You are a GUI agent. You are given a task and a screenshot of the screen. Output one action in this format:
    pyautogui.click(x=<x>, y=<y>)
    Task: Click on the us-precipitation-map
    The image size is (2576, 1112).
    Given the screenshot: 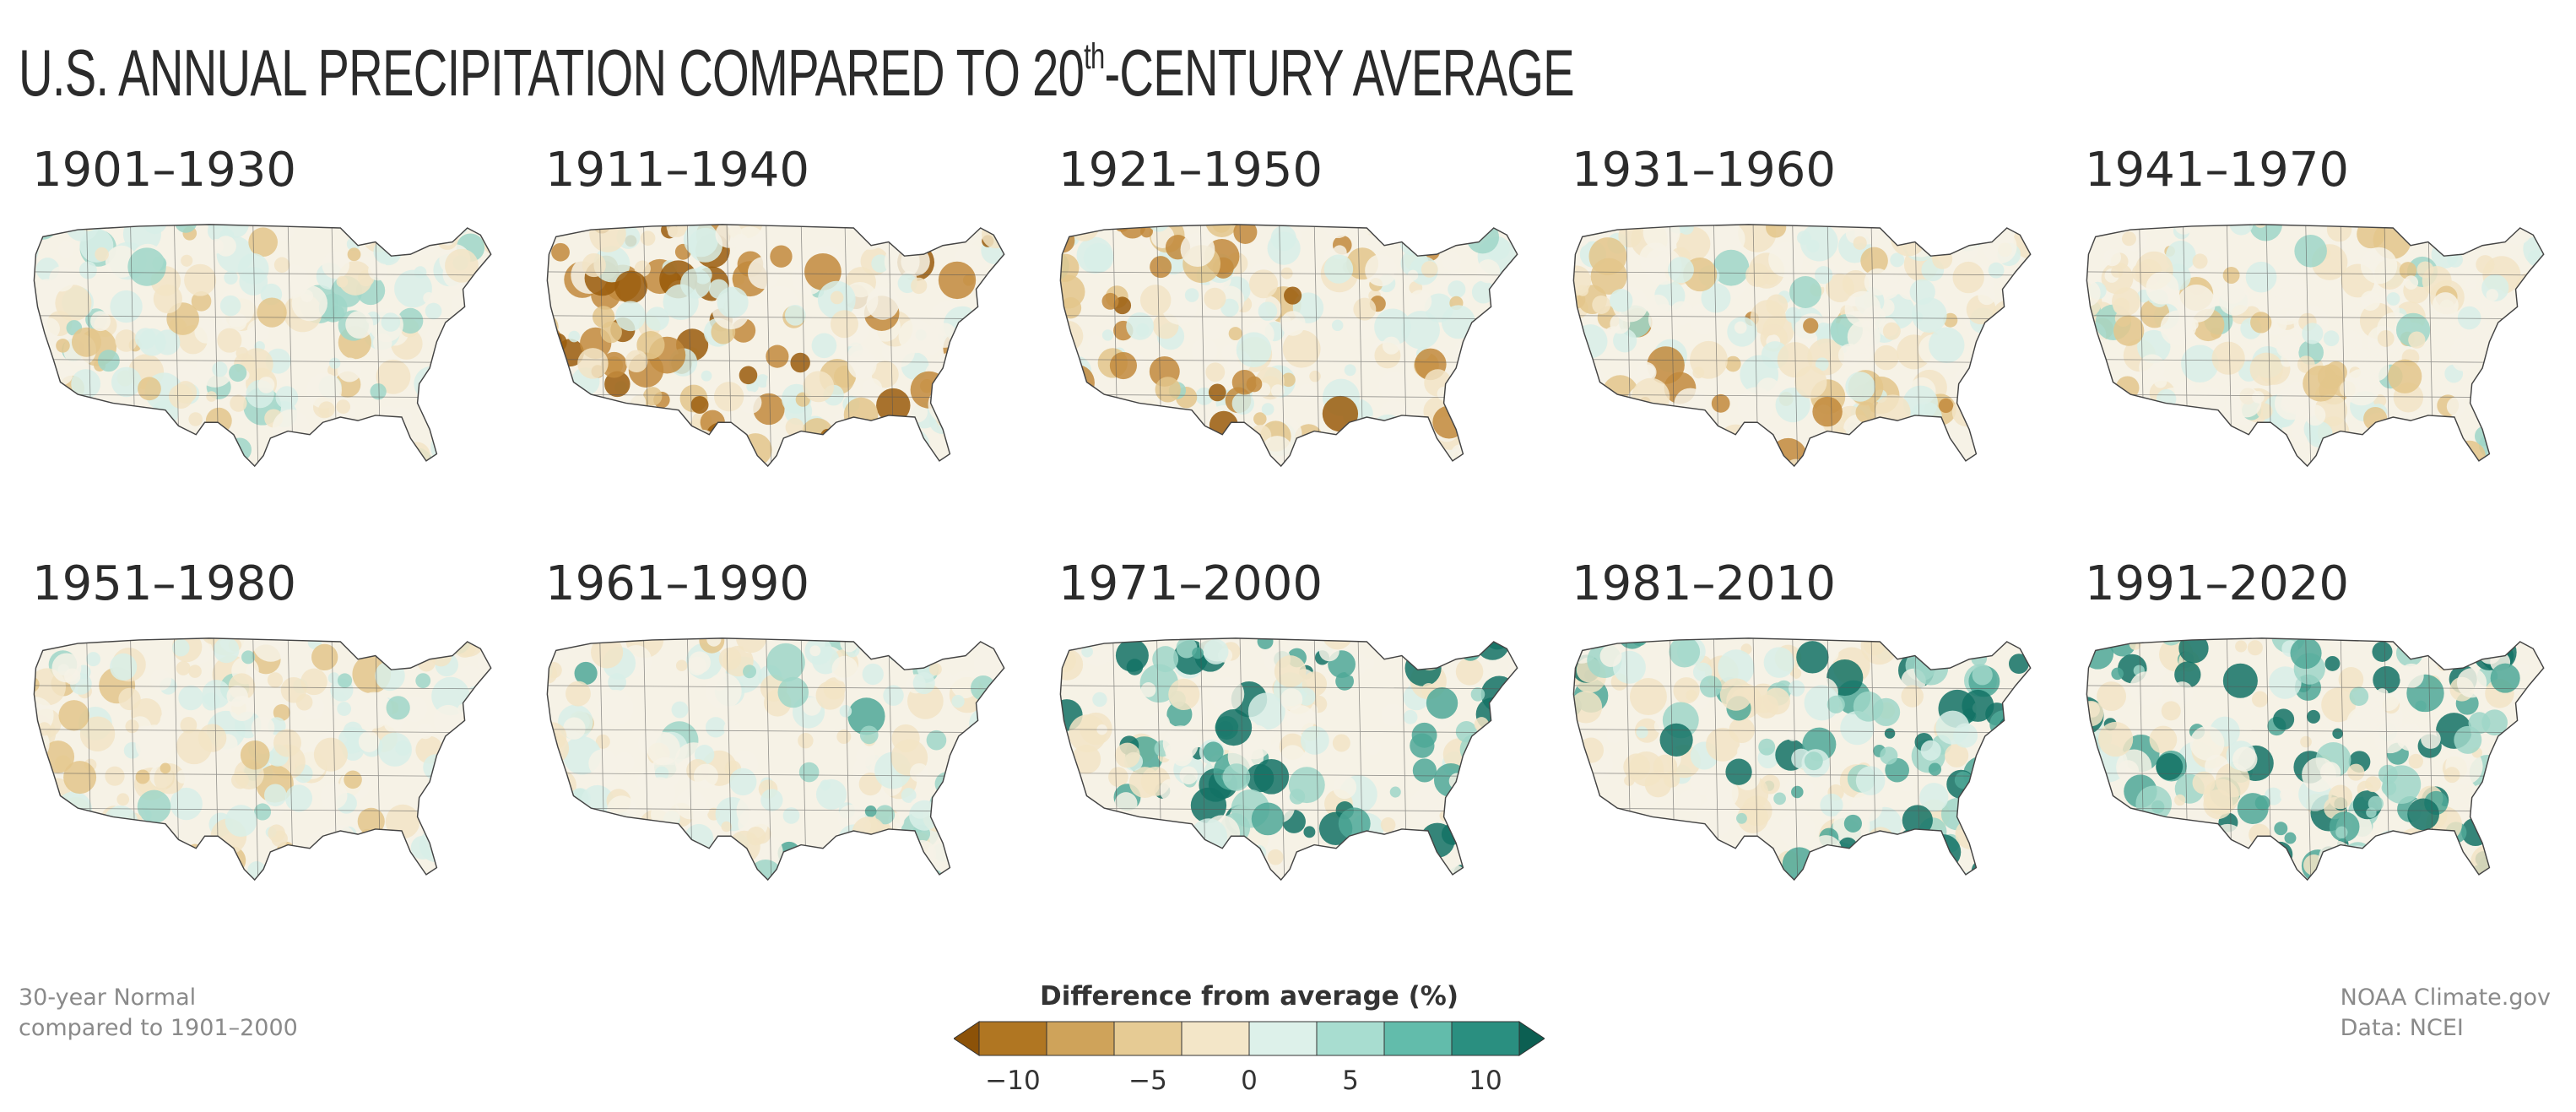 What is the action you would take?
    pyautogui.click(x=262, y=759)
    